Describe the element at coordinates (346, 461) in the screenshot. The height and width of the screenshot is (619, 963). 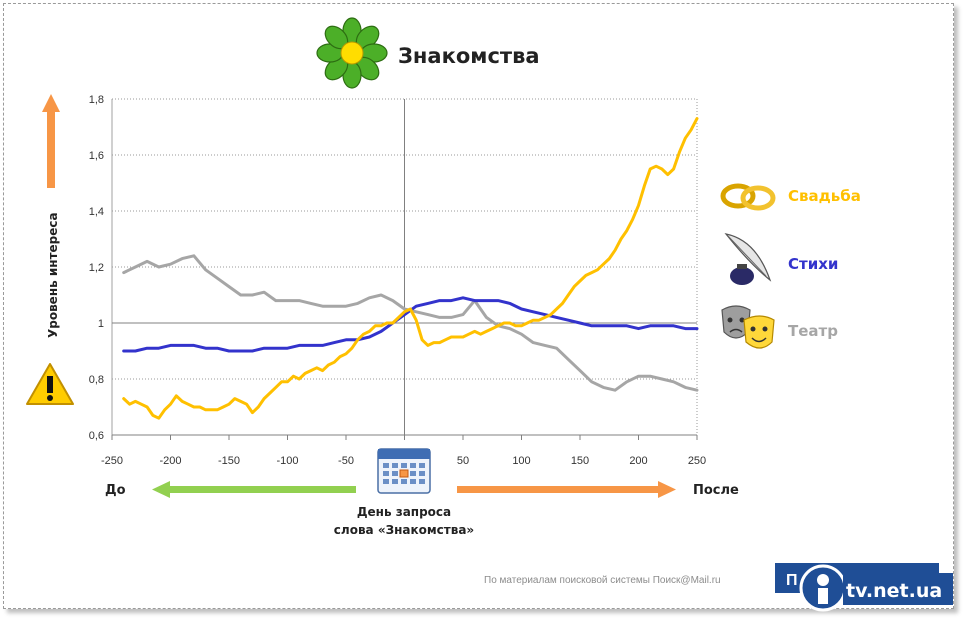
I see `x-tick-label: -50` at that location.